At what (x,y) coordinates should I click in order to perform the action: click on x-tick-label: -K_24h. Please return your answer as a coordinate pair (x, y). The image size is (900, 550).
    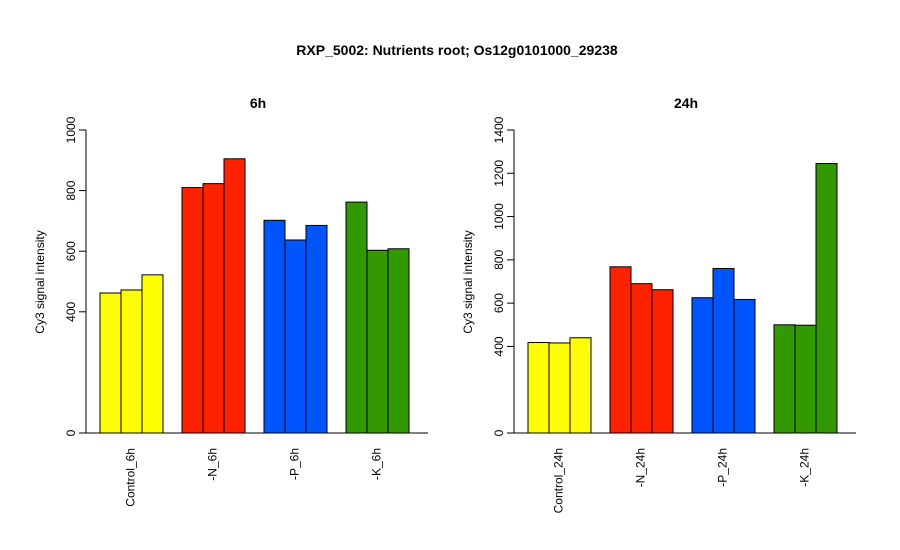
    Looking at the image, I should click on (805, 467).